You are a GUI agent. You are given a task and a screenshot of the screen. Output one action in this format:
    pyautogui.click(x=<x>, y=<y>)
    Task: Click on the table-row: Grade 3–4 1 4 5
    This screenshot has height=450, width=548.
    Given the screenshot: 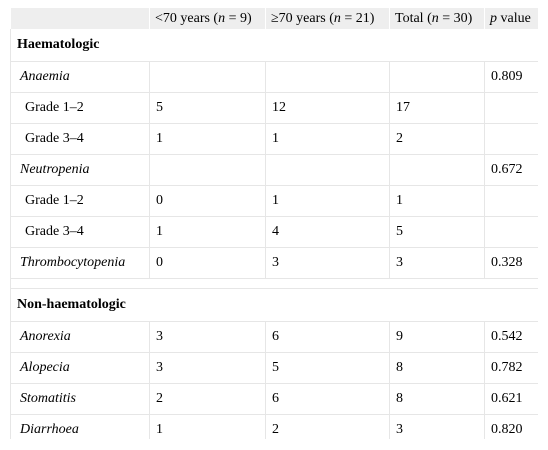 What is the action you would take?
    pyautogui.click(x=274, y=232)
    